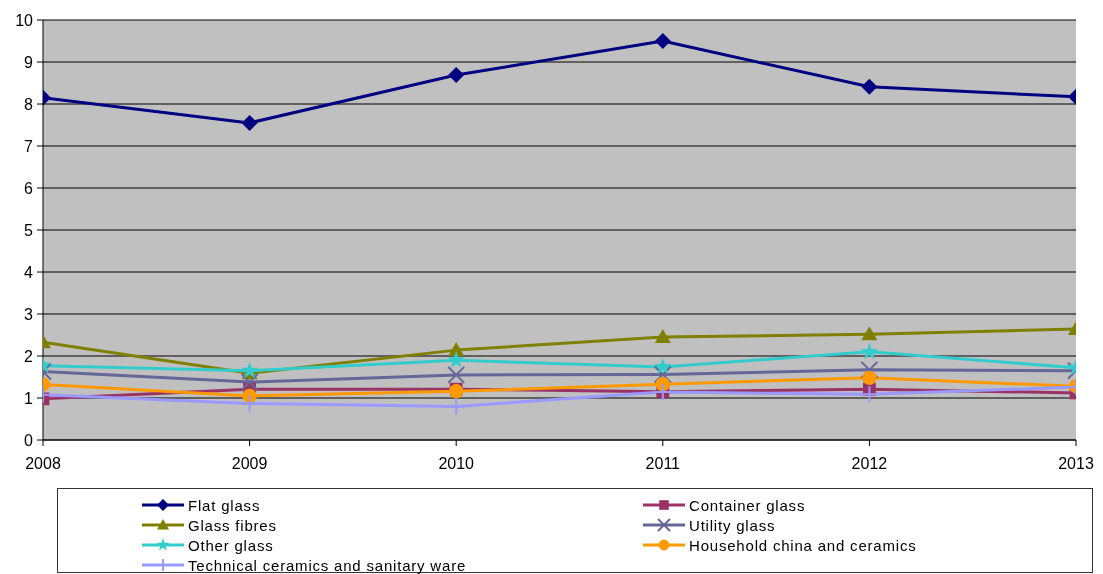 The height and width of the screenshot is (574, 1103). I want to click on x-tick-label: 2010, so click(456, 464).